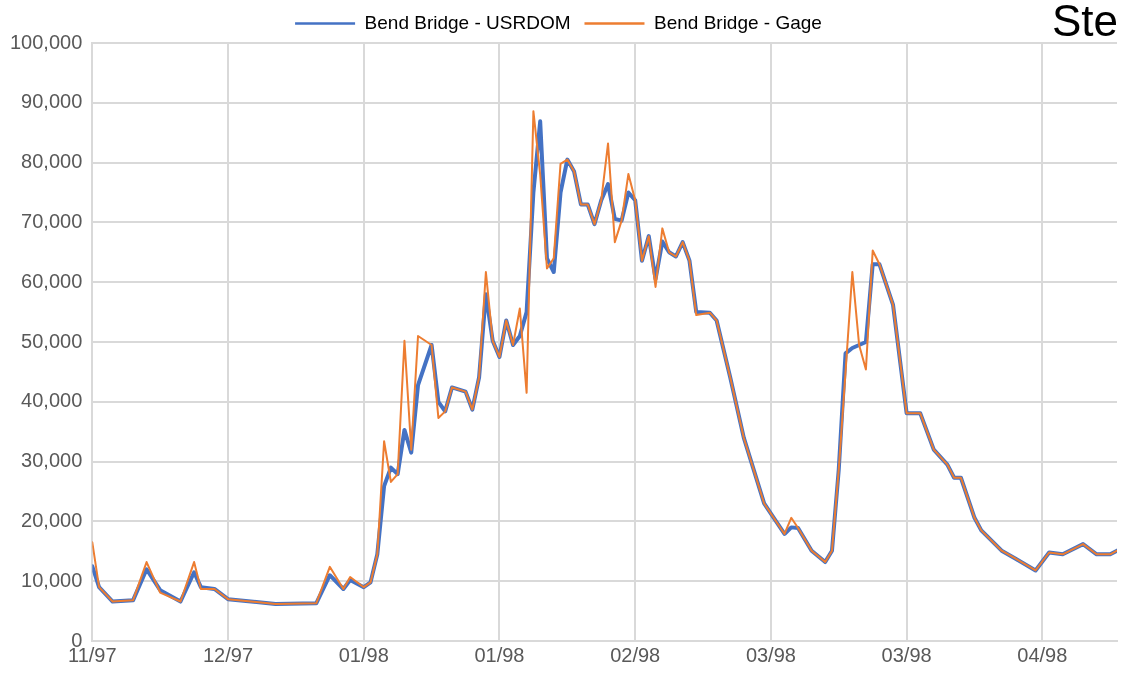 This screenshot has height=675, width=1122. I want to click on y-tick-label: 40,000, so click(52, 400).